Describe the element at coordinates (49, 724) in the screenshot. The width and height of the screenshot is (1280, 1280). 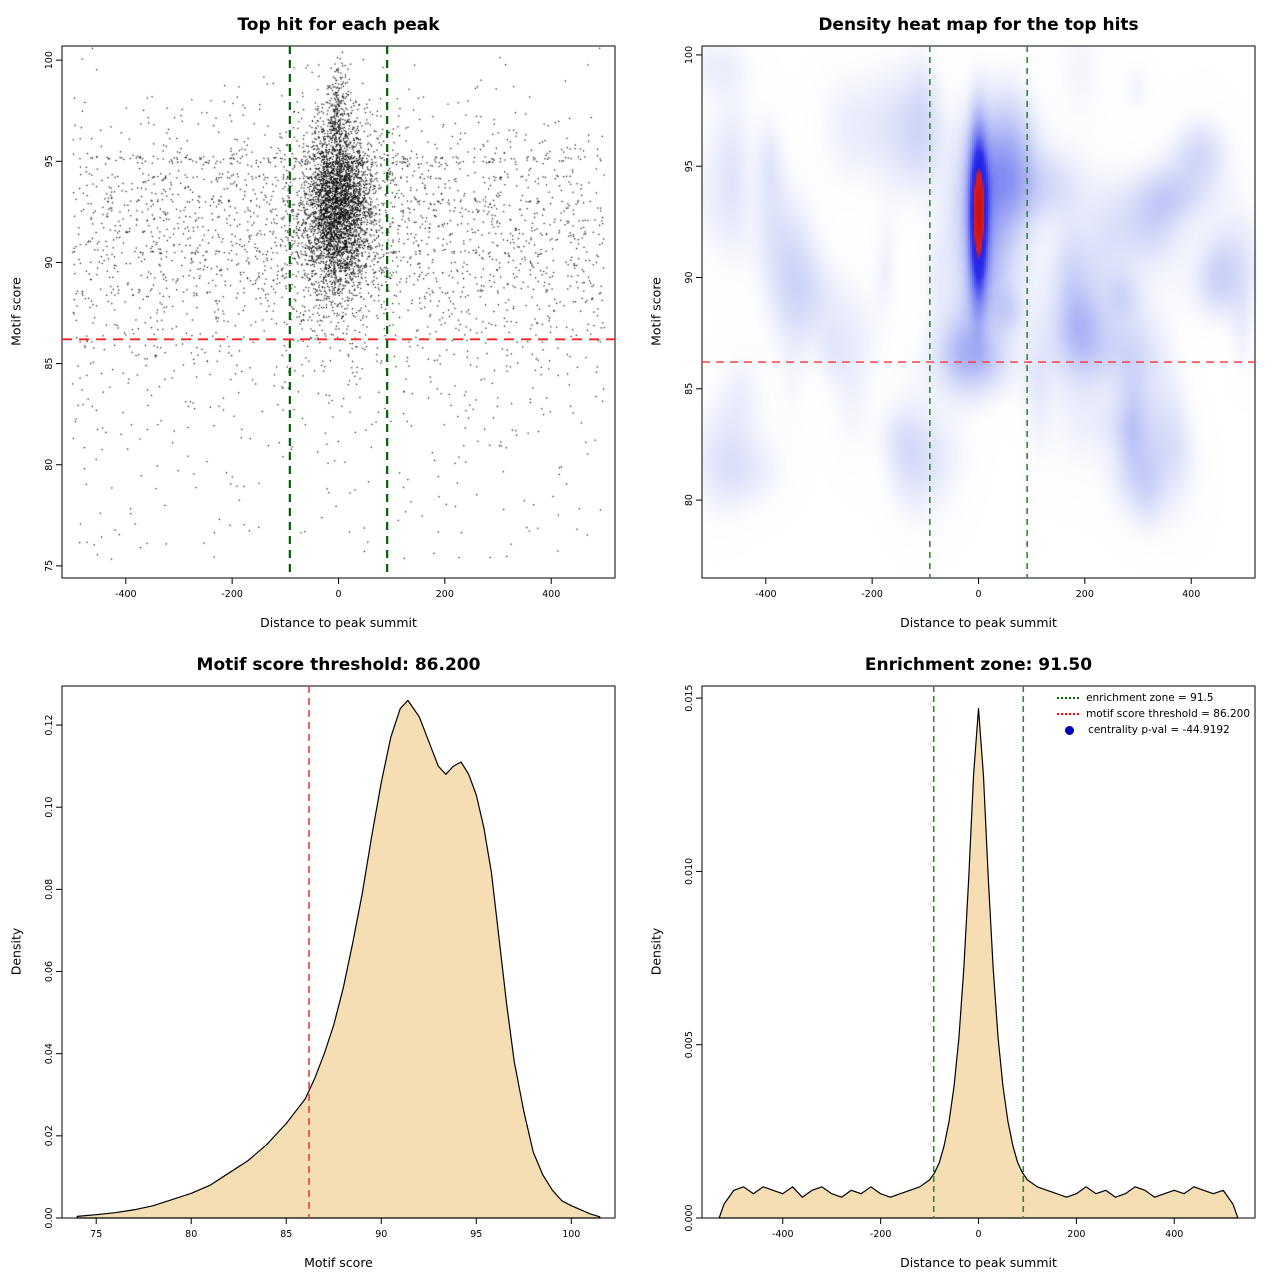
I see `svg-text: 0.12` at that location.